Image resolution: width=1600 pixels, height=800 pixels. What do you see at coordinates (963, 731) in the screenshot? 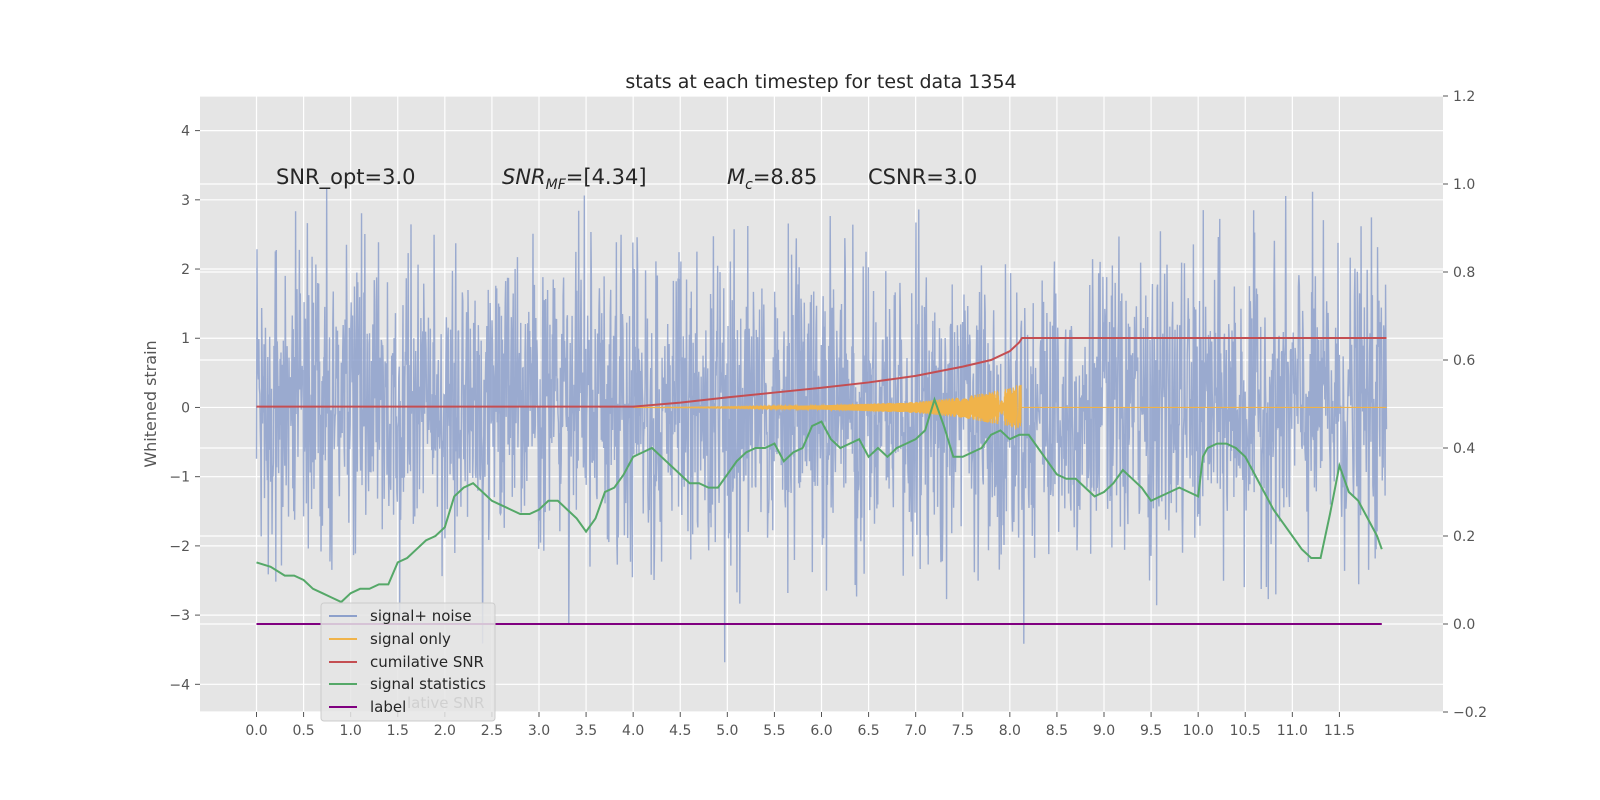
I see `x-tick-label-15: 7.5` at bounding box center [963, 731].